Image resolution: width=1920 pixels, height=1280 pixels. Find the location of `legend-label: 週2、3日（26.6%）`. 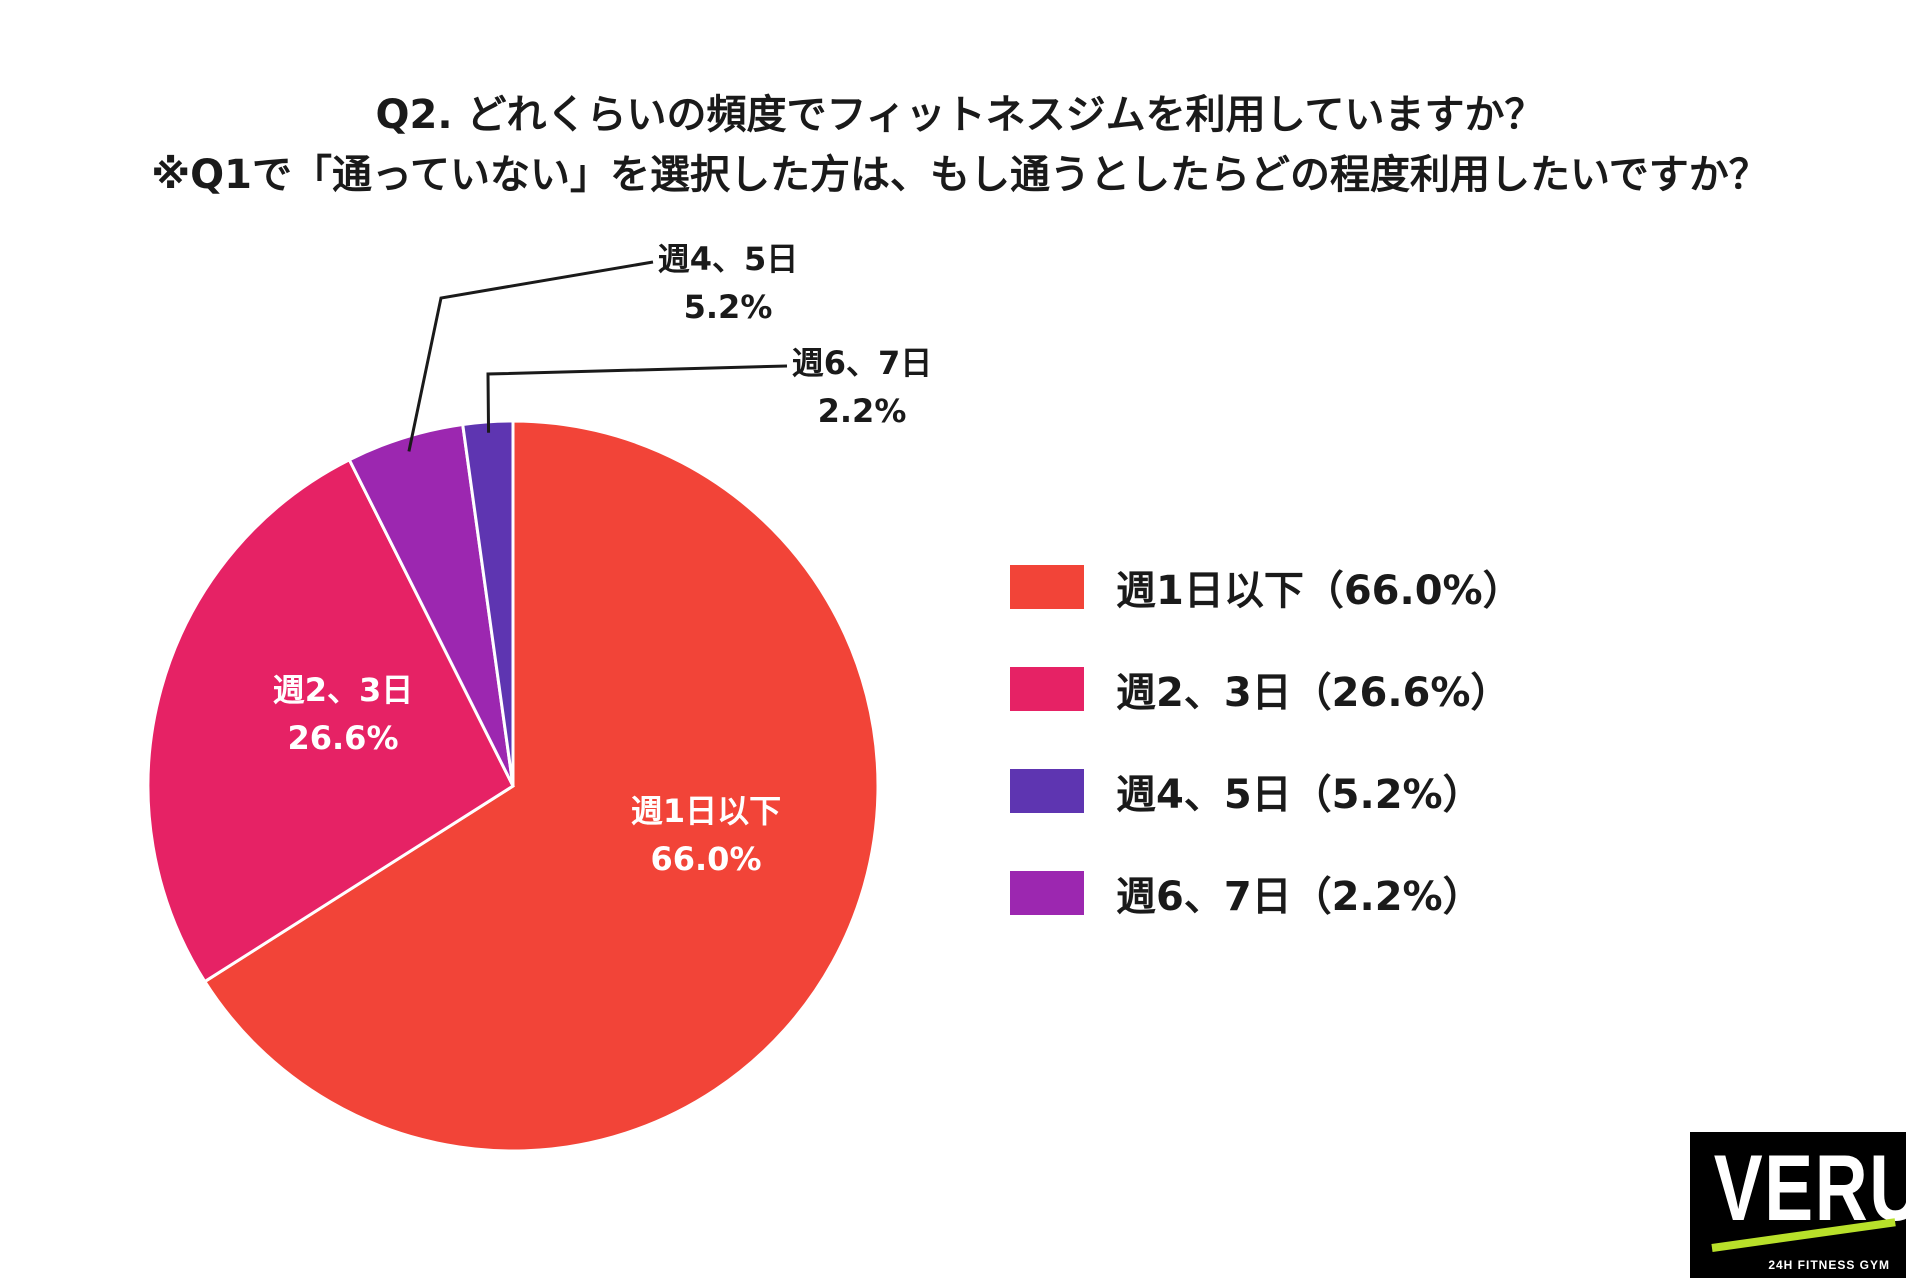

legend-label: 週2、3日（26.6%） is located at coordinates (1313, 693).